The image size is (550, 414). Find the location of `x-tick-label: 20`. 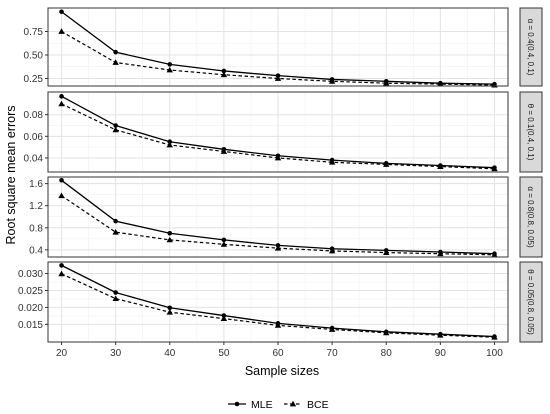

x-tick-label: 20 is located at coordinates (62, 353).